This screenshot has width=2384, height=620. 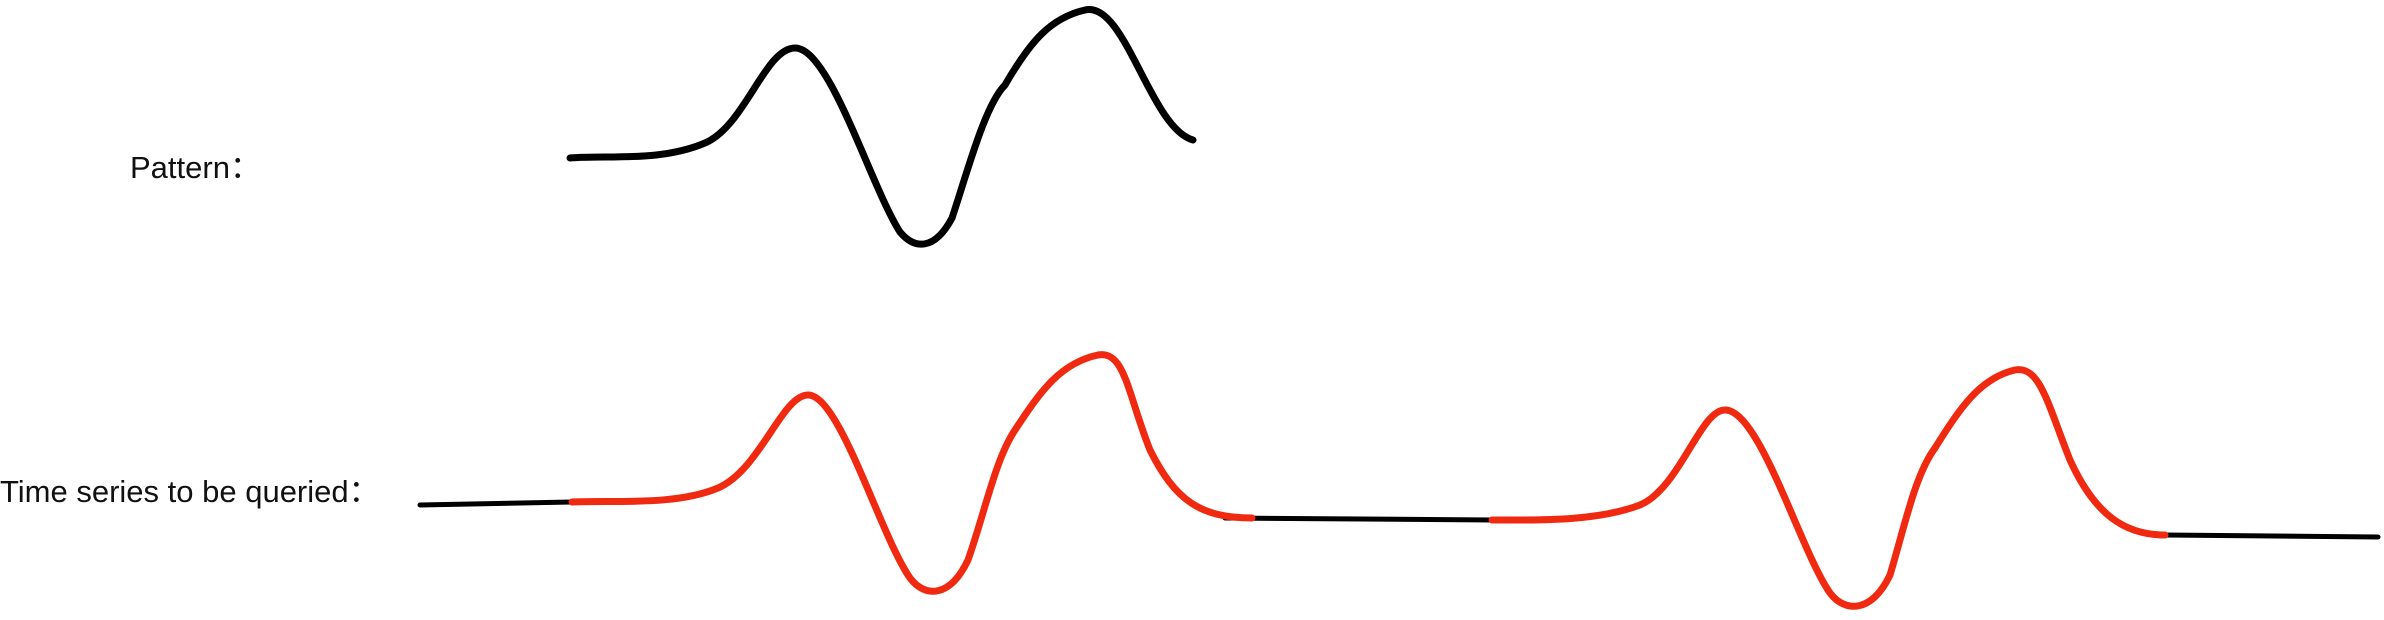 What do you see at coordinates (190, 491) in the screenshot?
I see `query-series-label: Time series to be queried：` at bounding box center [190, 491].